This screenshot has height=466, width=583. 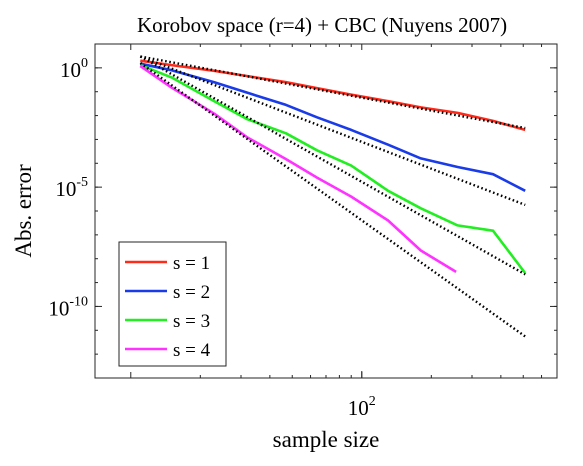 I want to click on x-axis-label: sample size, so click(x=326, y=439).